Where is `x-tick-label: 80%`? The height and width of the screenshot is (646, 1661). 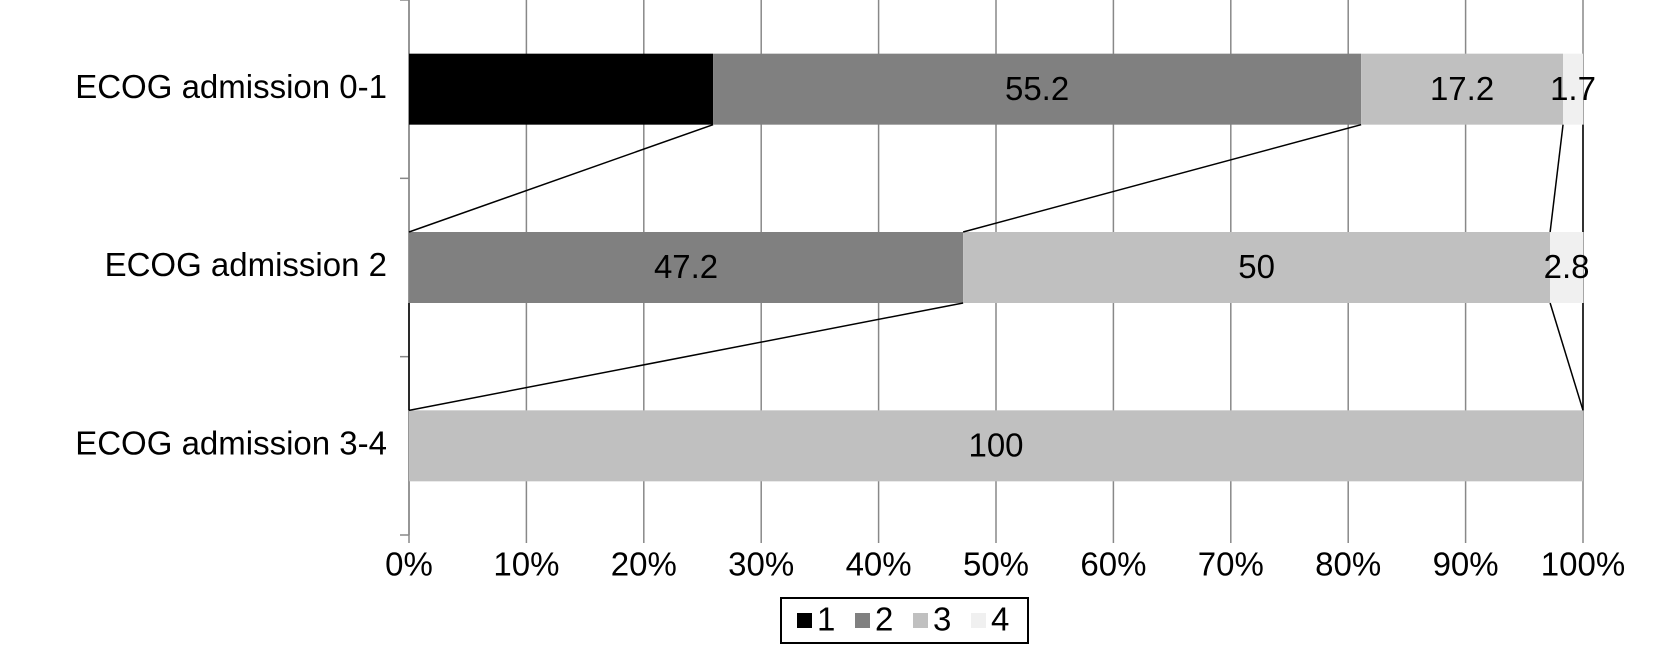 x-tick-label: 80% is located at coordinates (1348, 564).